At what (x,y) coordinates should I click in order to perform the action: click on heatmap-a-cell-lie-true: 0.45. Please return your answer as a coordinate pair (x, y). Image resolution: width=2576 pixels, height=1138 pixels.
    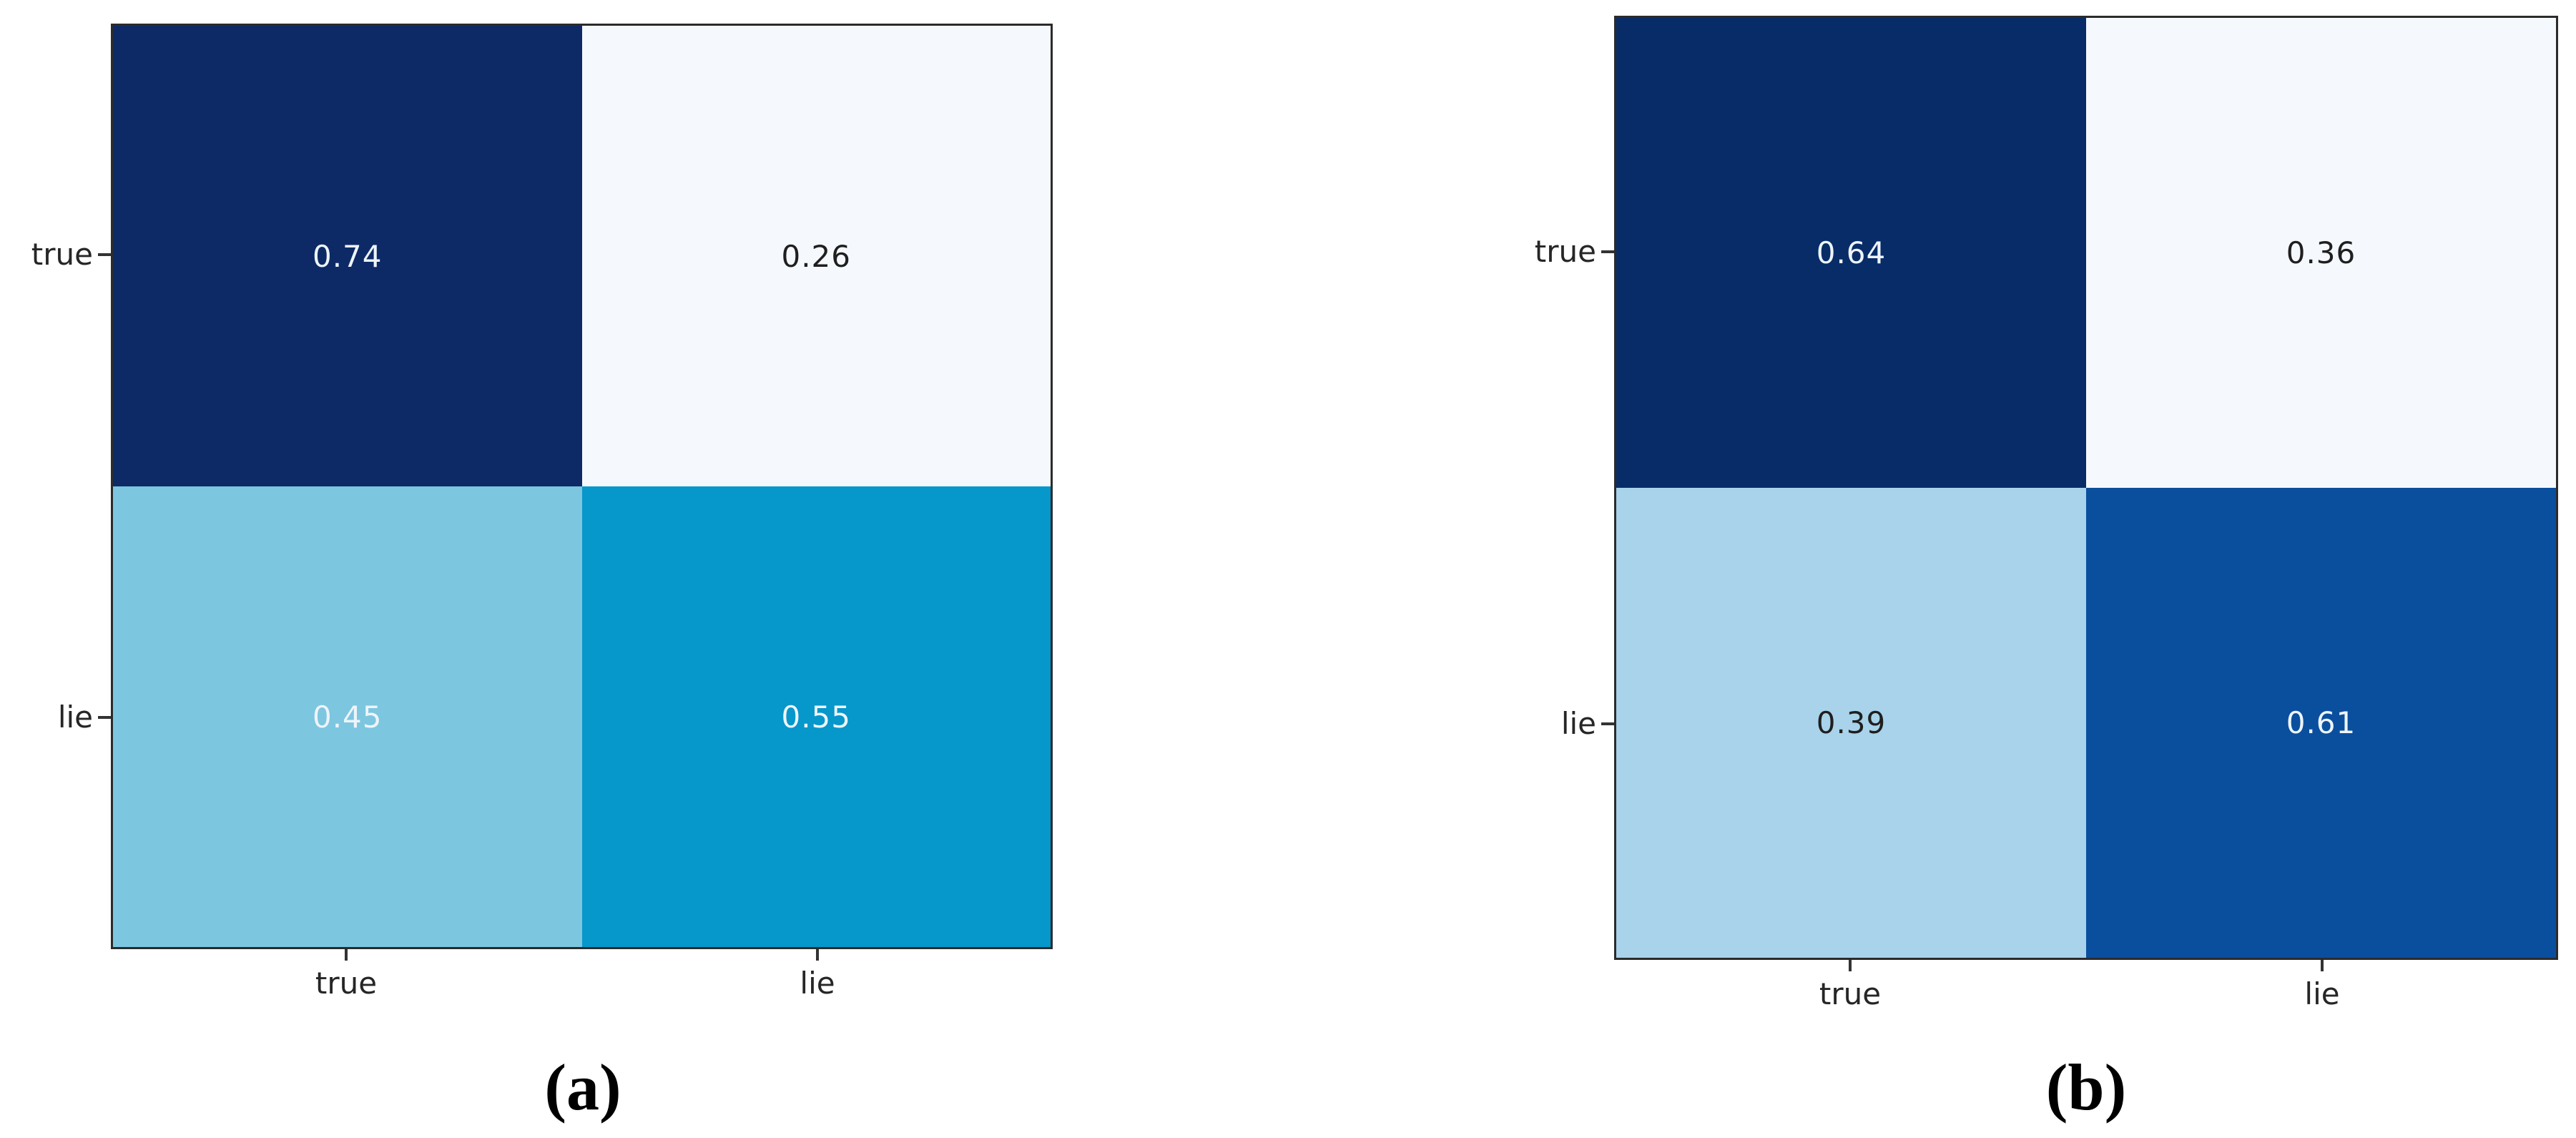
    Looking at the image, I should click on (348, 716).